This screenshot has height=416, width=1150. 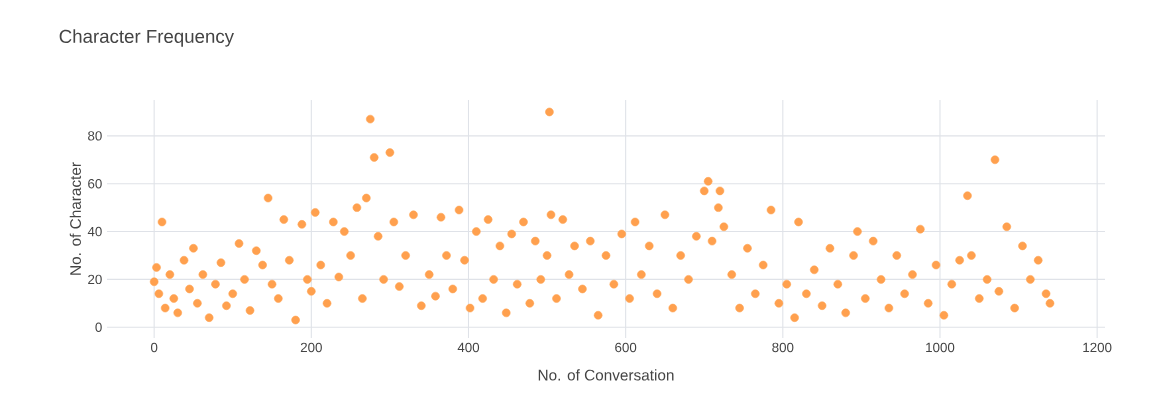 I want to click on x-tick-label: 1000, so click(x=940, y=347).